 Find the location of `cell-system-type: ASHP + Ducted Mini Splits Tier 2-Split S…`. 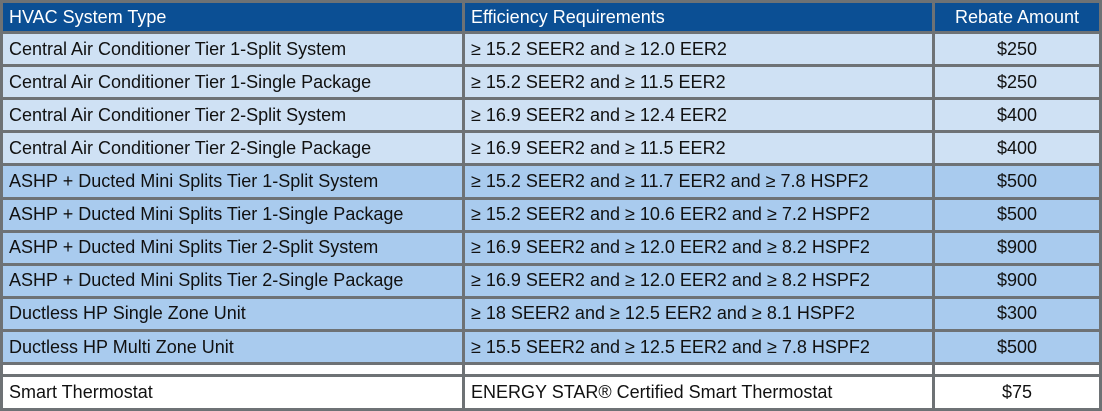

cell-system-type: ASHP + Ducted Mini Splits Tier 2-Split S… is located at coordinates (232, 247).